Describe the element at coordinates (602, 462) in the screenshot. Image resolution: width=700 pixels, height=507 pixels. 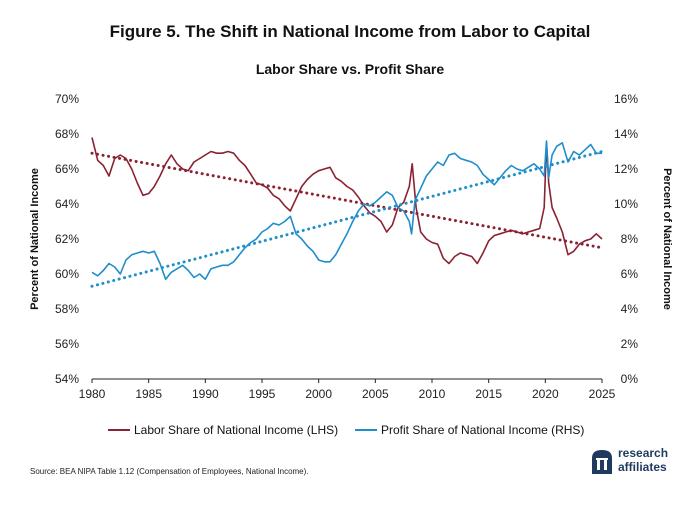
I see `research-affiliates-logo-icon` at that location.